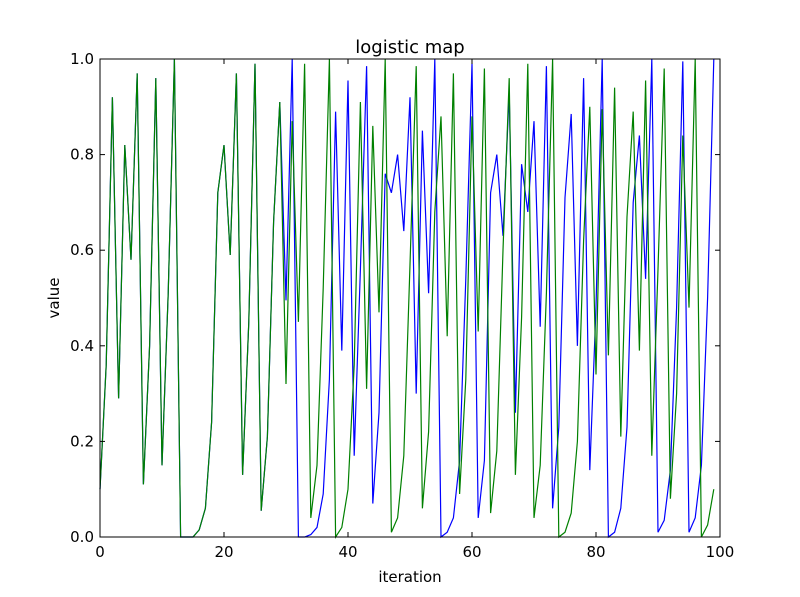 This screenshot has height=597, width=800. Describe the element at coordinates (720, 552) in the screenshot. I see `x-tick-label: 100` at that location.